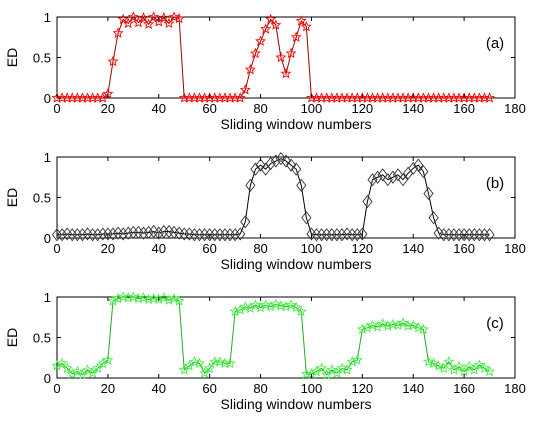 This screenshot has height=426, width=550. Describe the element at coordinates (312, 248) in the screenshot. I see `x-tick-label: 100` at that location.